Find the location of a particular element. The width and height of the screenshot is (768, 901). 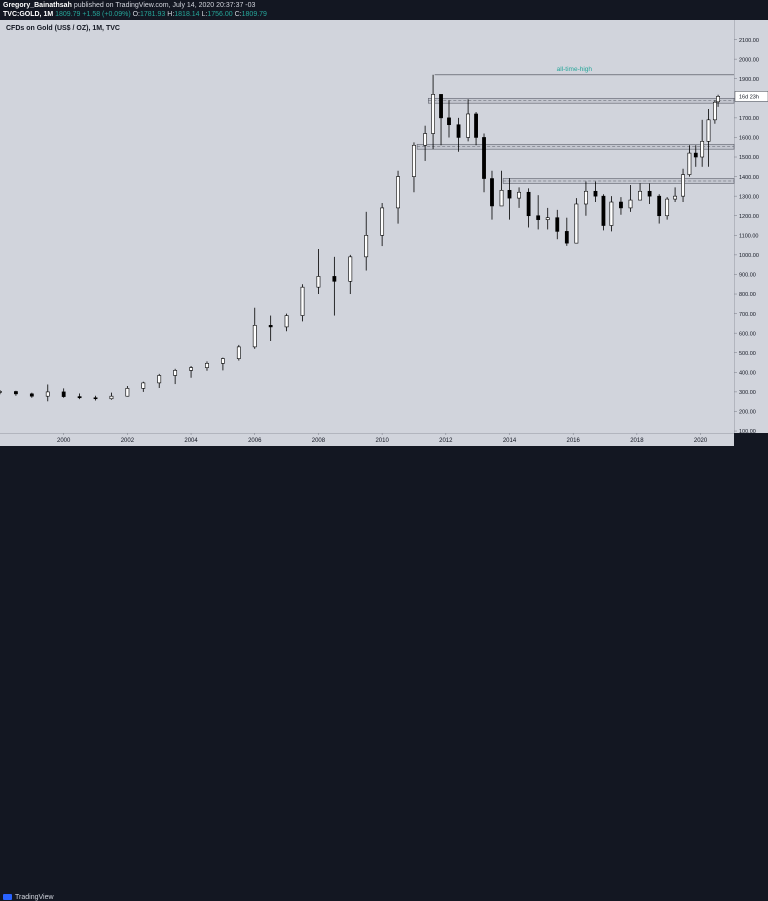

x-tick-label: 2012 is located at coordinates (446, 441).